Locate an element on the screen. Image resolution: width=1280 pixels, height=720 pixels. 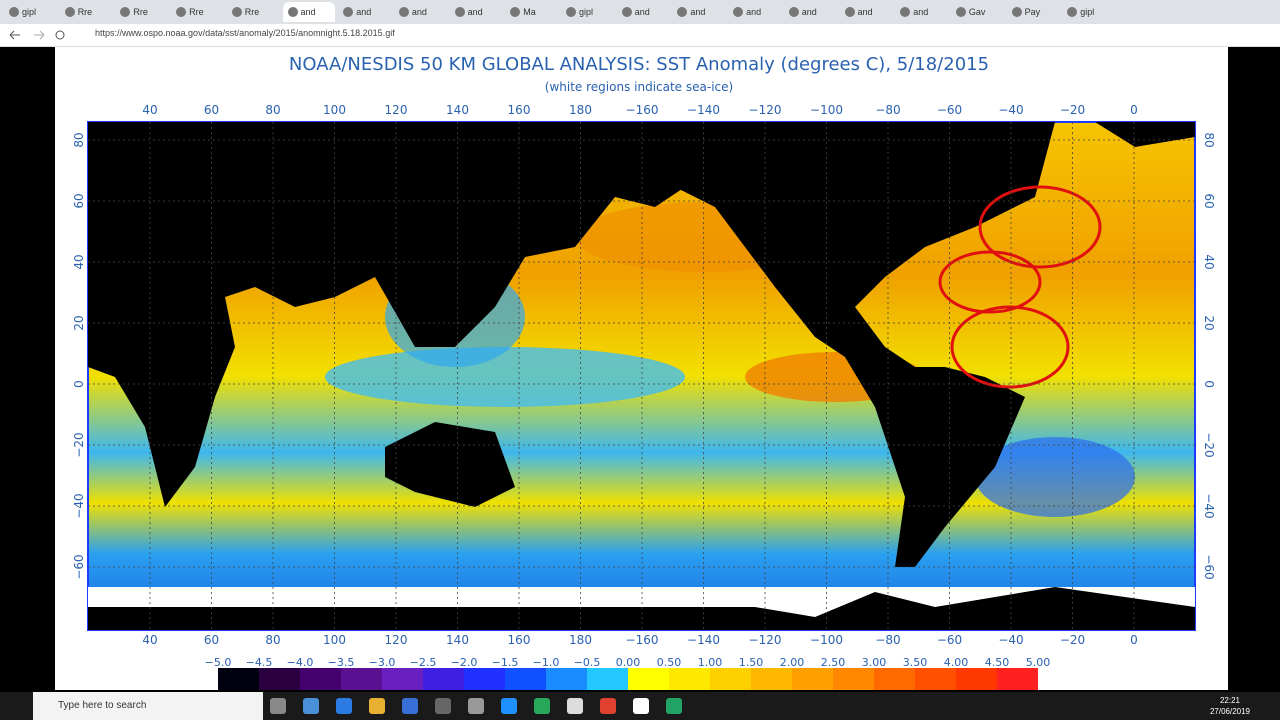
colorbar-label: 2.50 is located at coordinates (833, 662).